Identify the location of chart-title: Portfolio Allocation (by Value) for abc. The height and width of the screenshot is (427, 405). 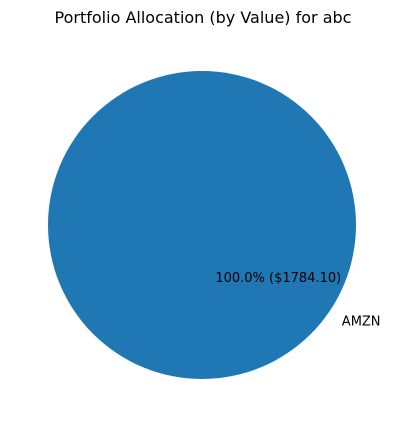
(203, 17).